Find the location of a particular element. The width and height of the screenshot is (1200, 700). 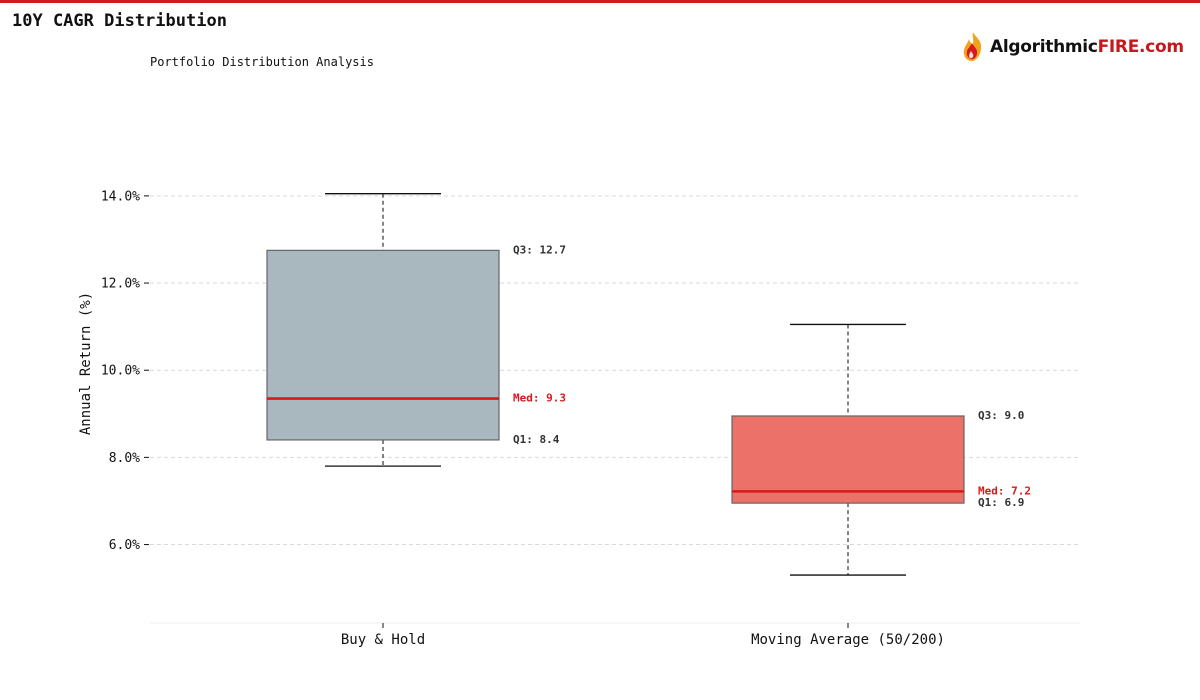

y-tick-label: 12.0% is located at coordinates (120, 284).